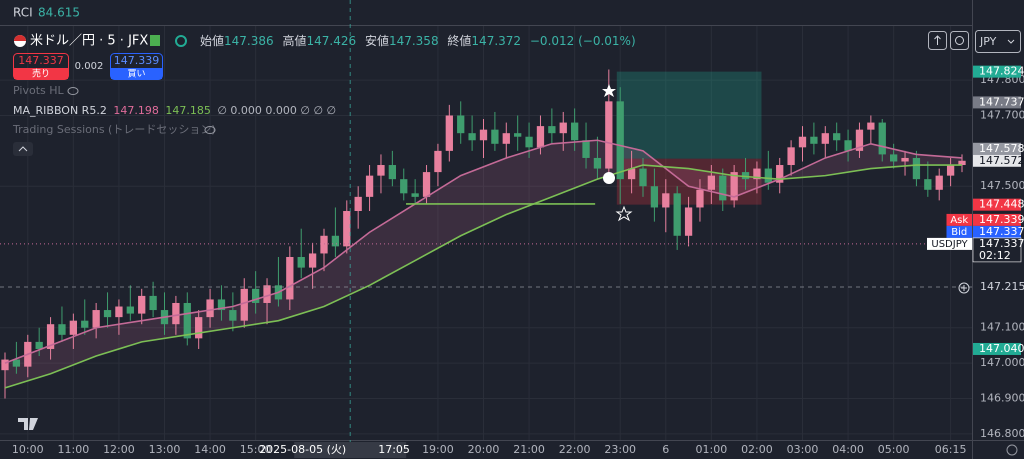 The height and width of the screenshot is (459, 1024). I want to click on plus-icon, so click(964, 288).